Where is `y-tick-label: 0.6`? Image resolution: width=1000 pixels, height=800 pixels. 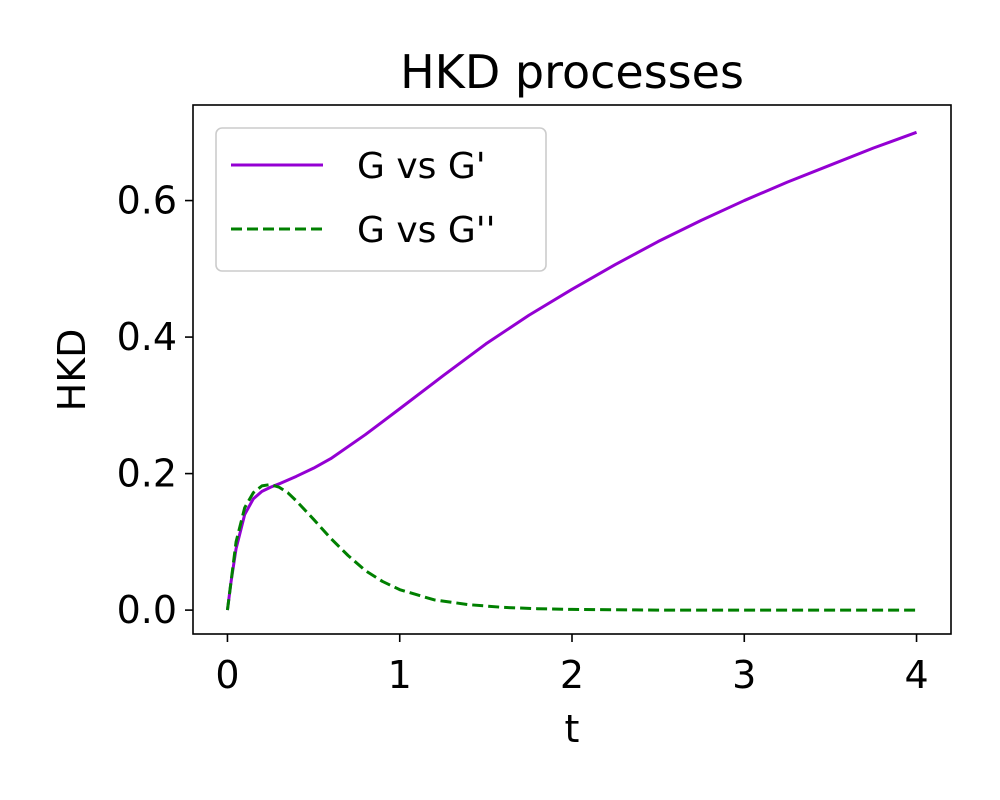 y-tick-label: 0.6 is located at coordinates (147, 201).